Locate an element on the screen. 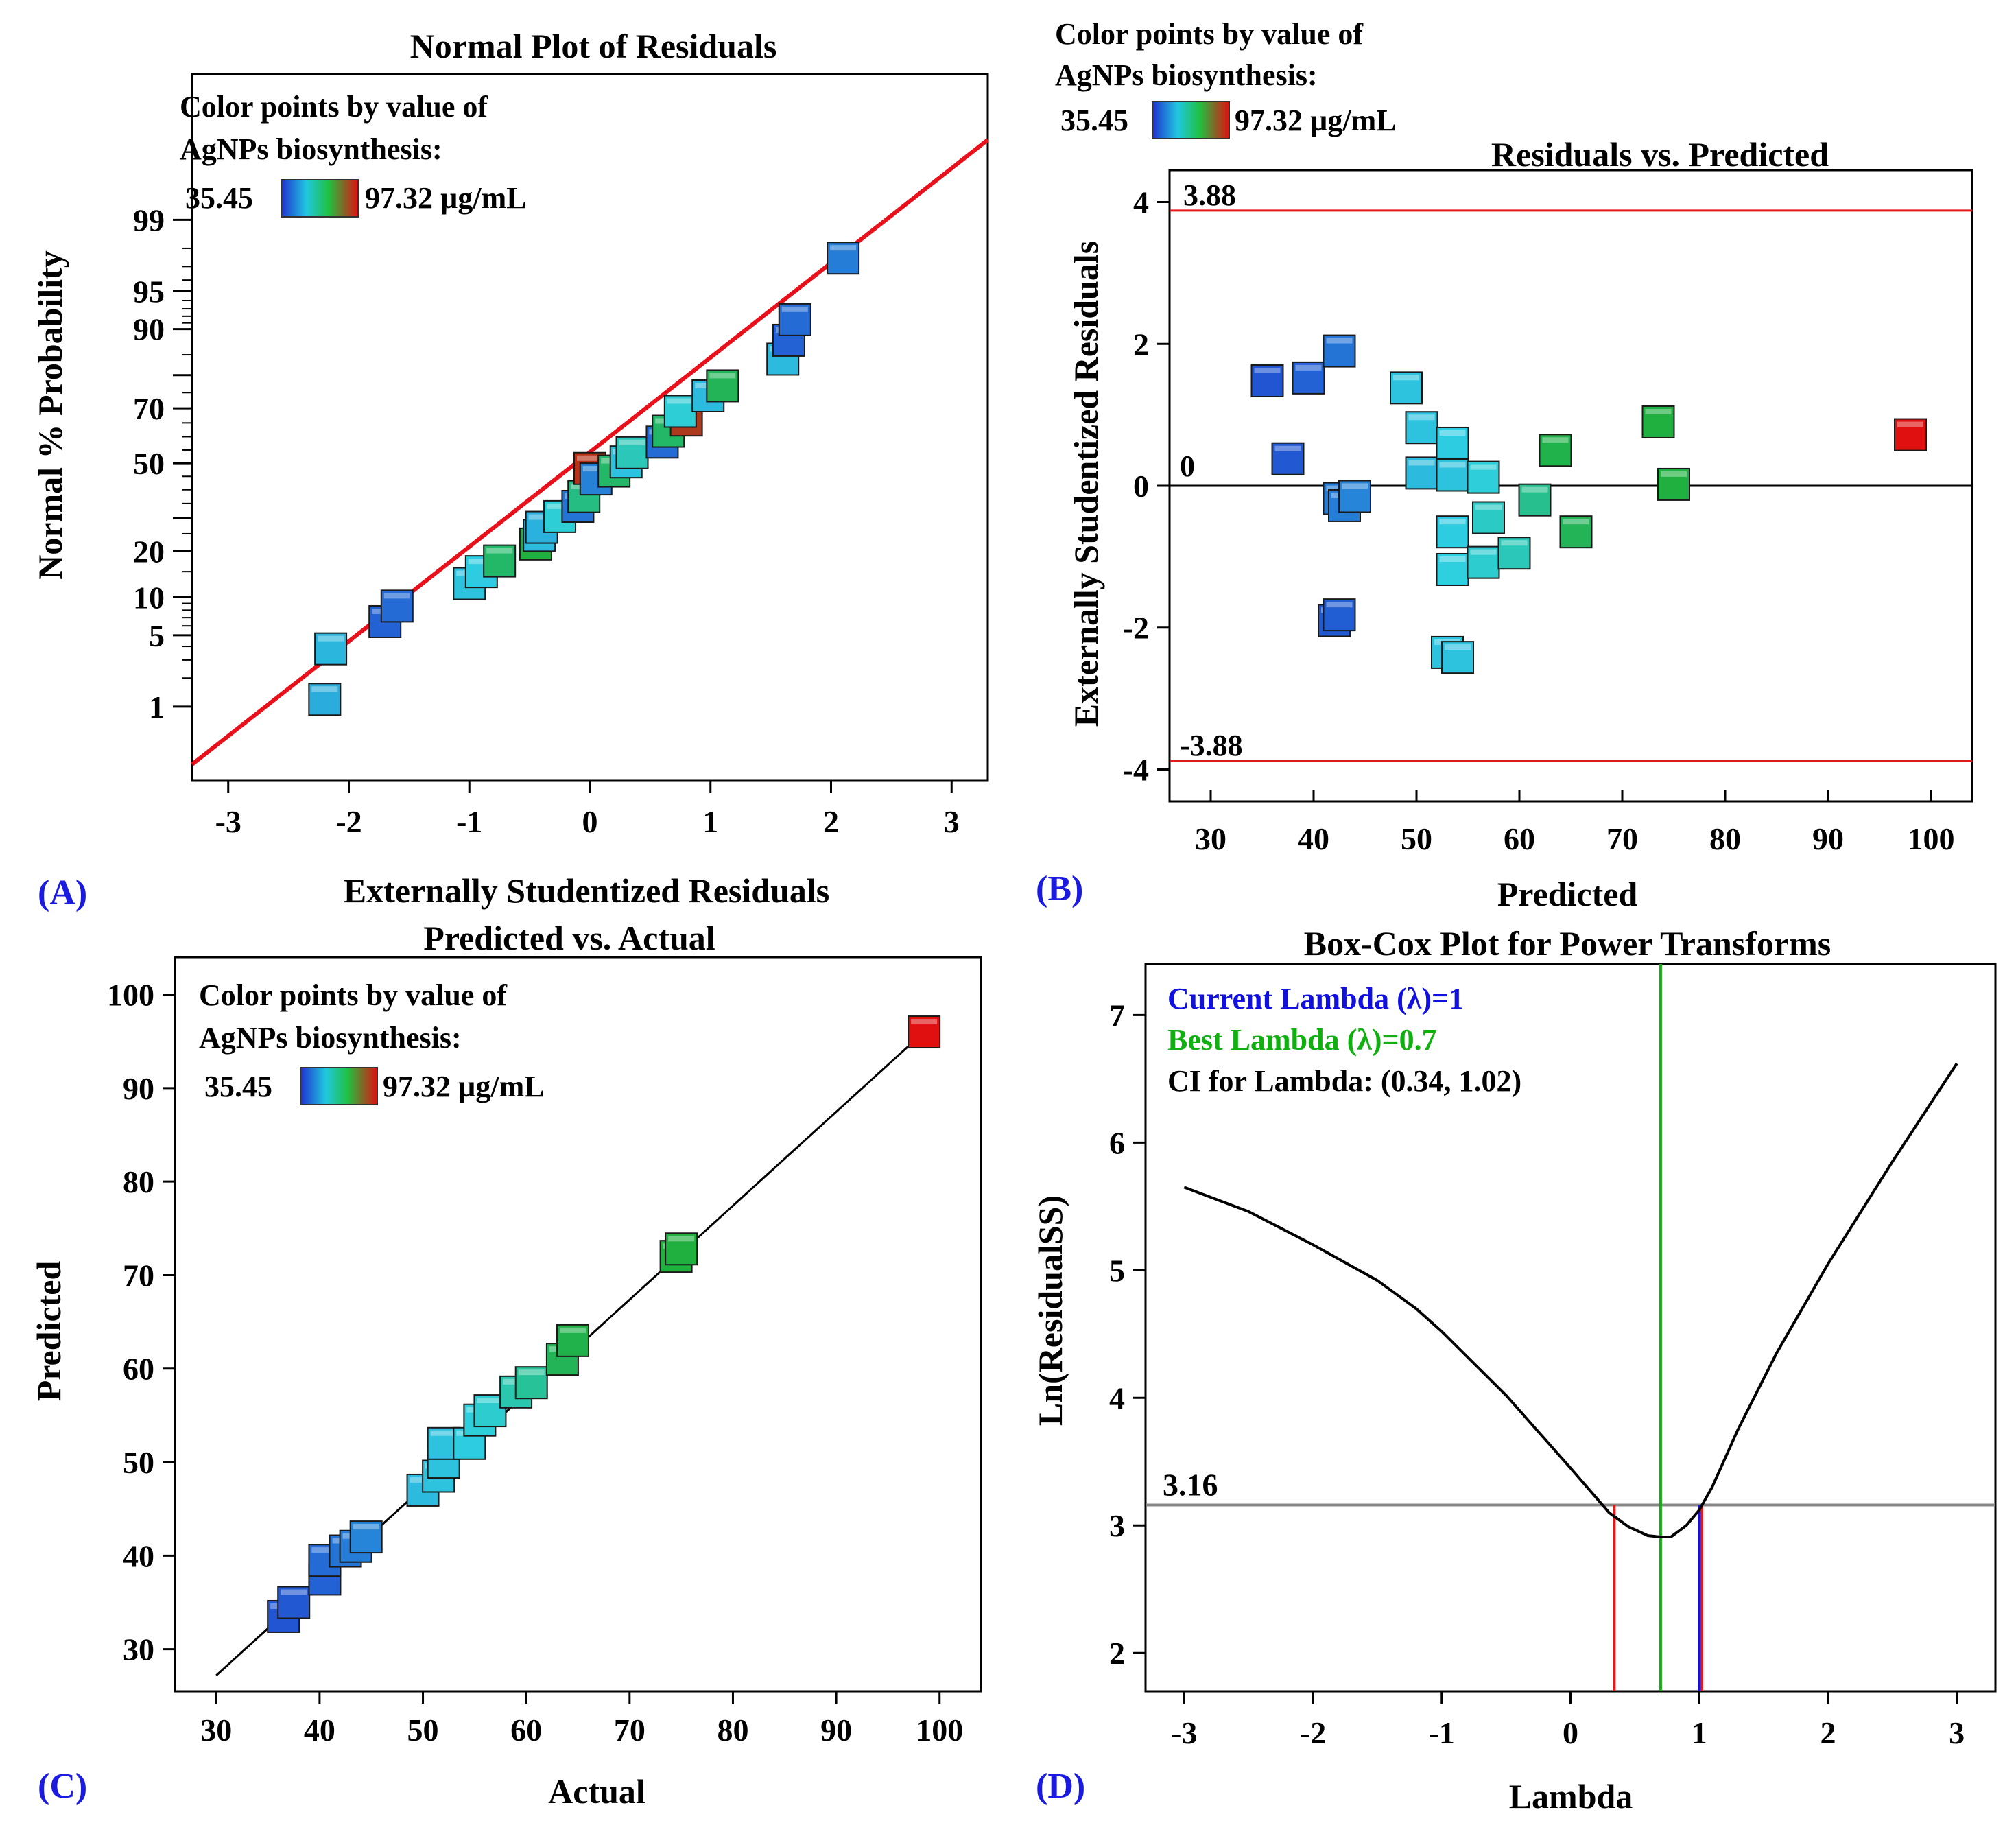  c-ytick-label-4: 70 is located at coordinates (138, 1275).